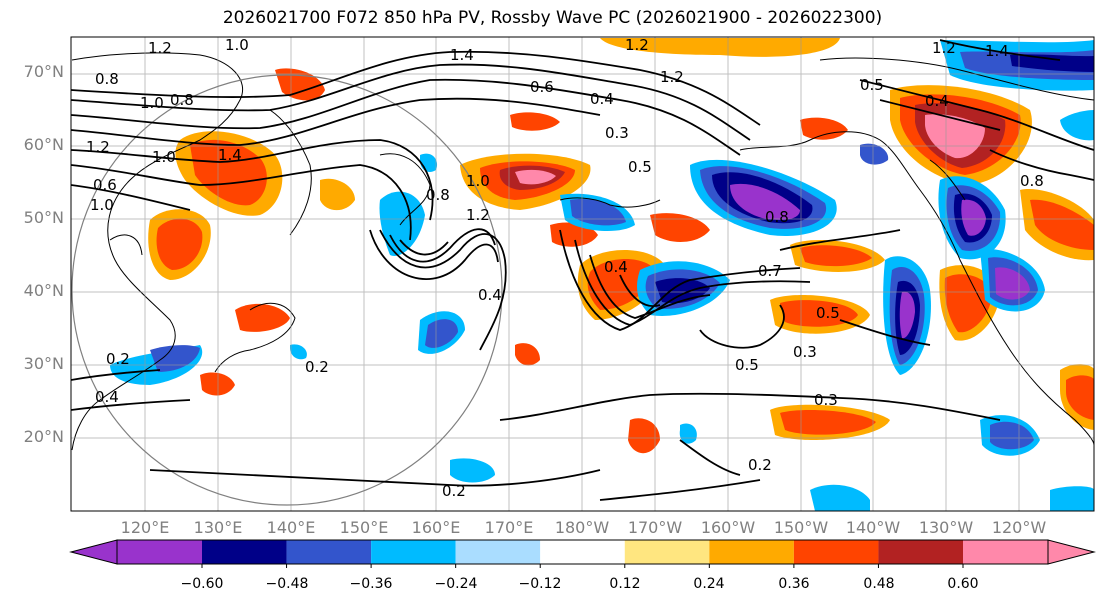 The width and height of the screenshot is (1105, 604). Describe the element at coordinates (728, 527) in the screenshot. I see `lon-label: 160°W` at that location.